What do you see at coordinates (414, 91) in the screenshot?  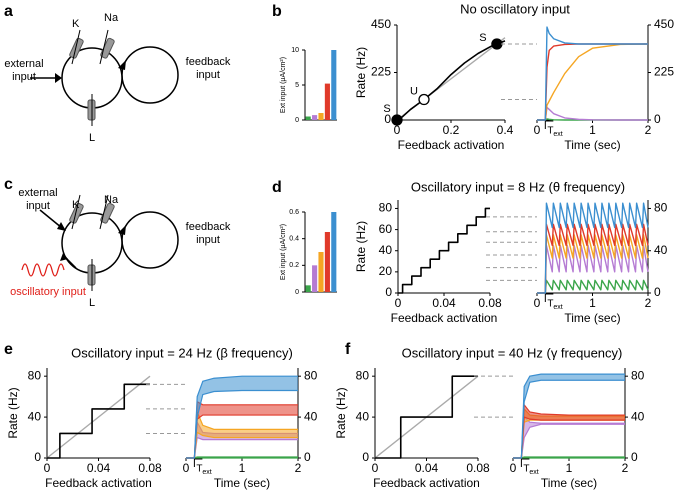 I see `fixed-point-label: U` at bounding box center [414, 91].